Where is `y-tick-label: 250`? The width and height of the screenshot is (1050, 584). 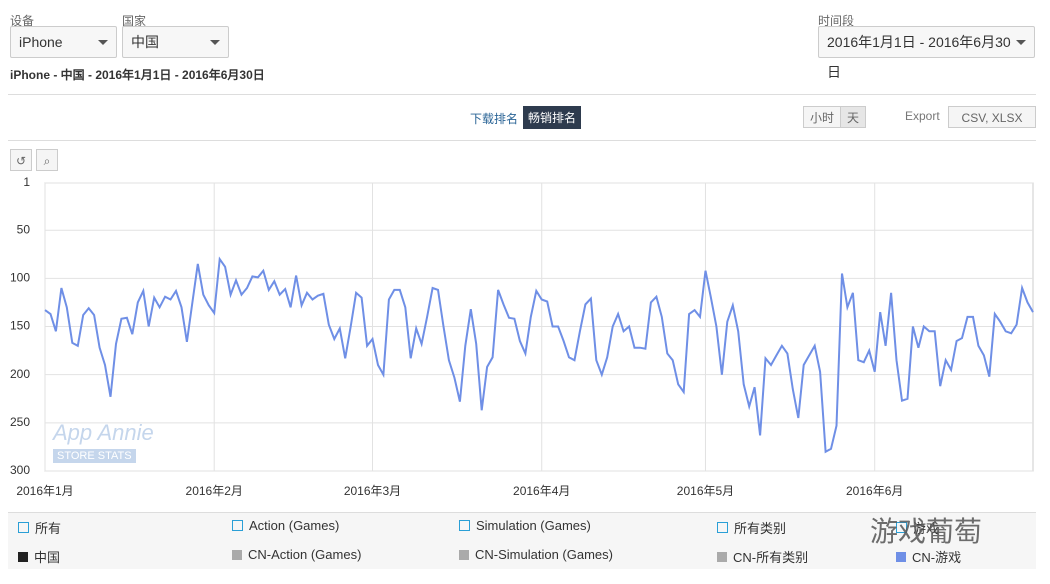
y-tick-label: 250 is located at coordinates (20, 422).